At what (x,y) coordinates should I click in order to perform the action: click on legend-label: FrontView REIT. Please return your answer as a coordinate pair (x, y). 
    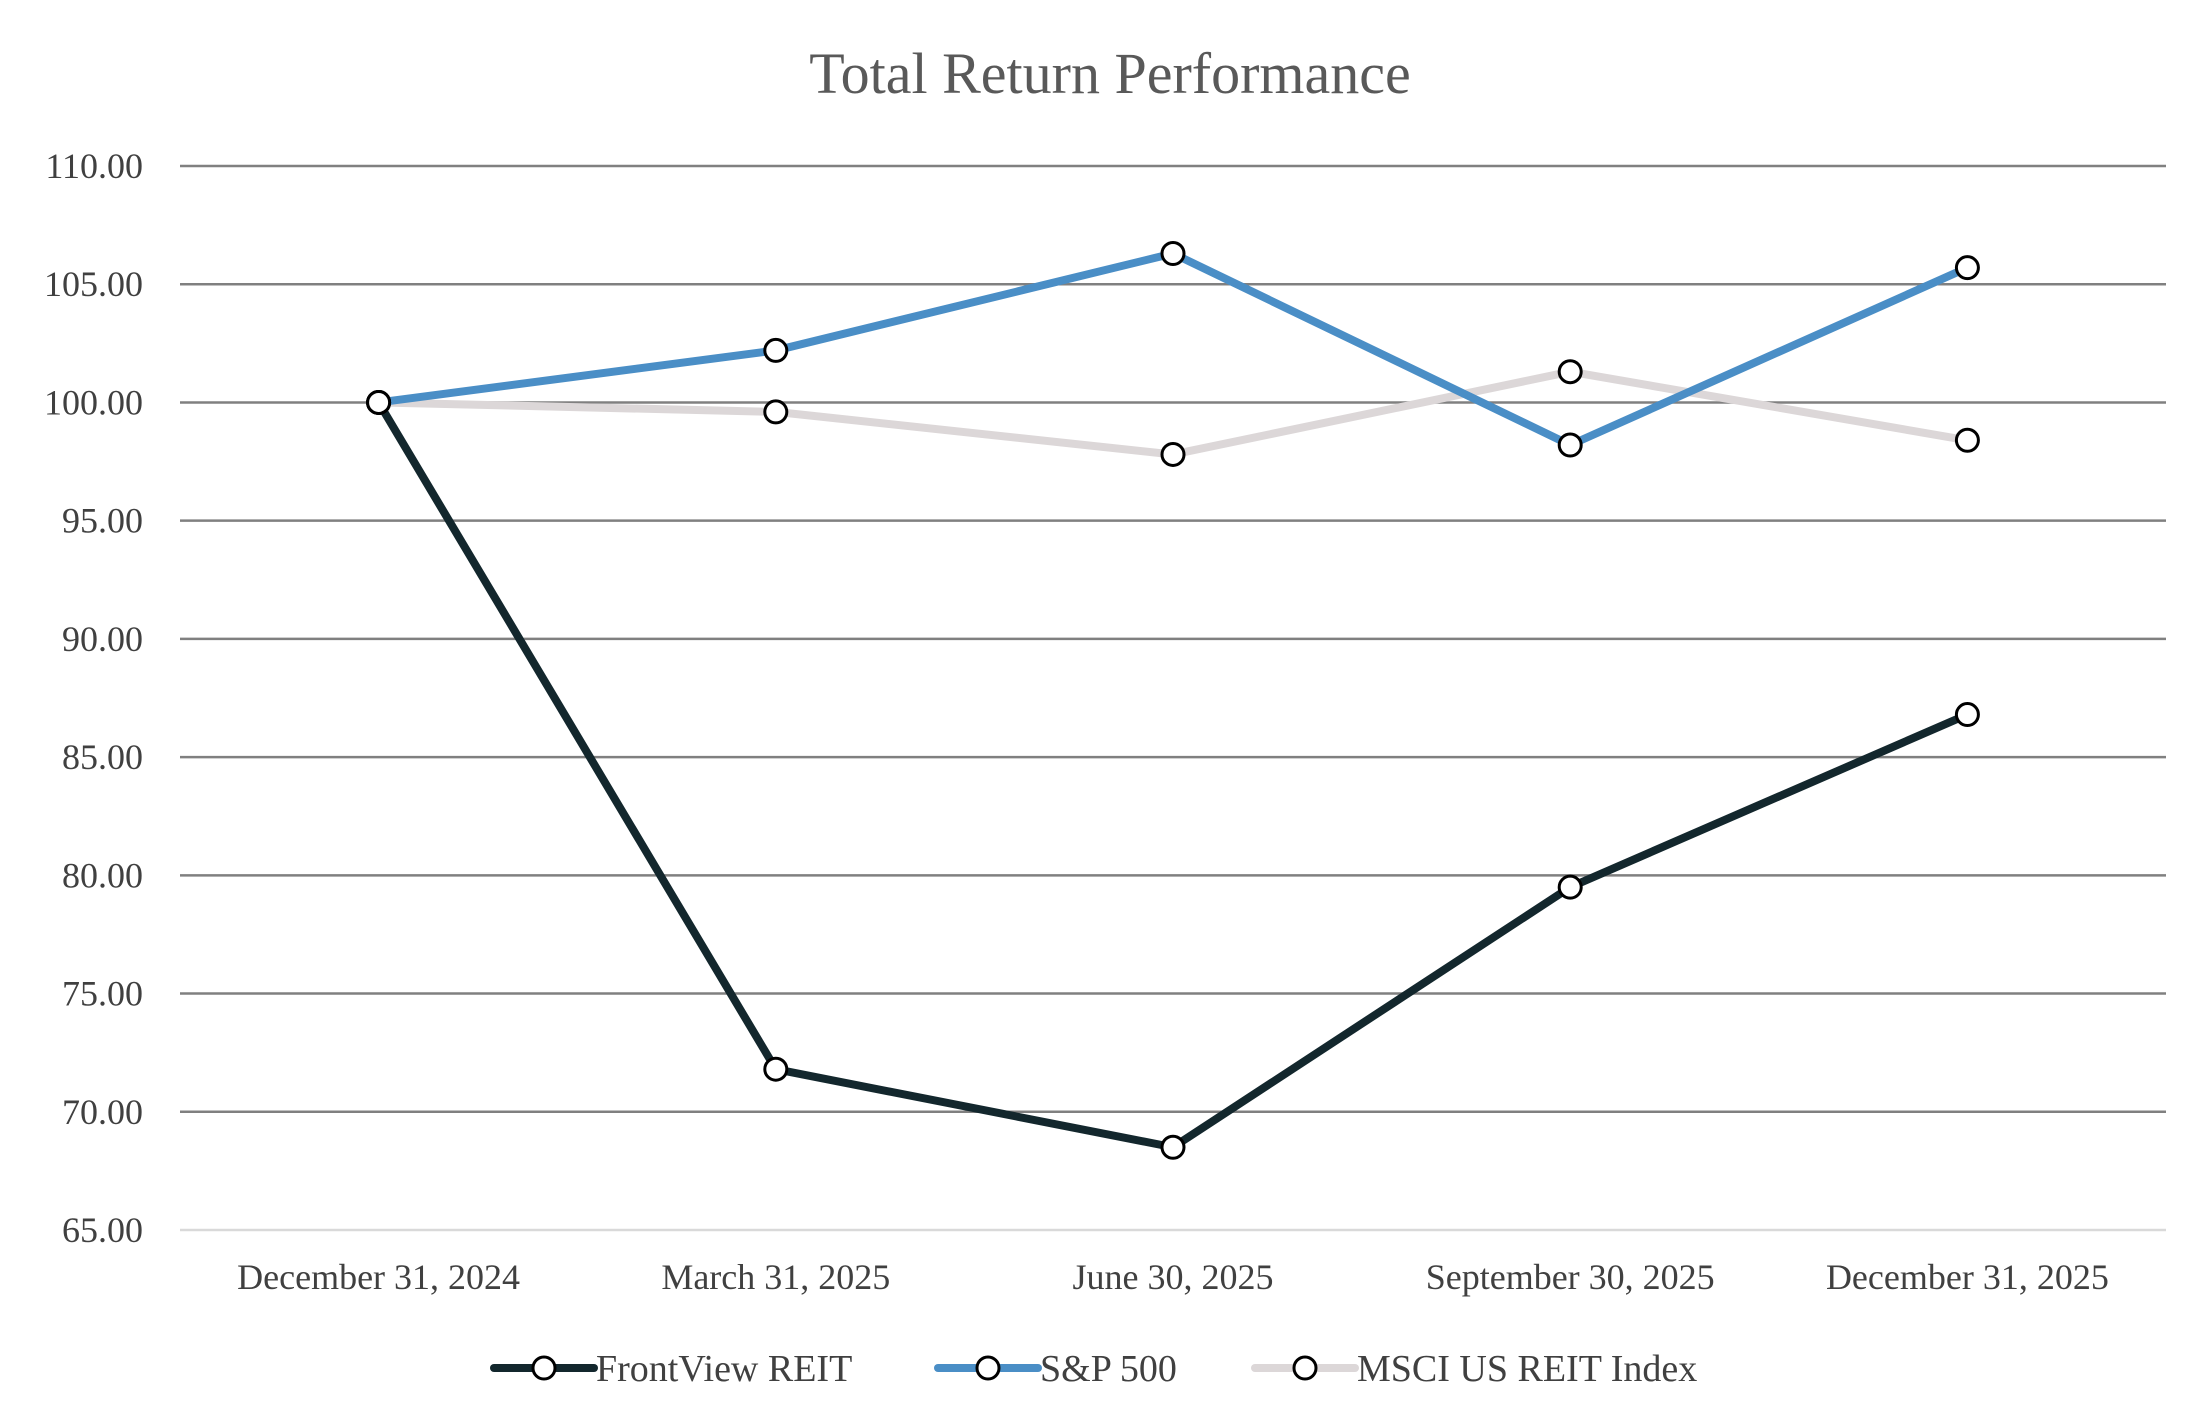
    Looking at the image, I should click on (724, 1369).